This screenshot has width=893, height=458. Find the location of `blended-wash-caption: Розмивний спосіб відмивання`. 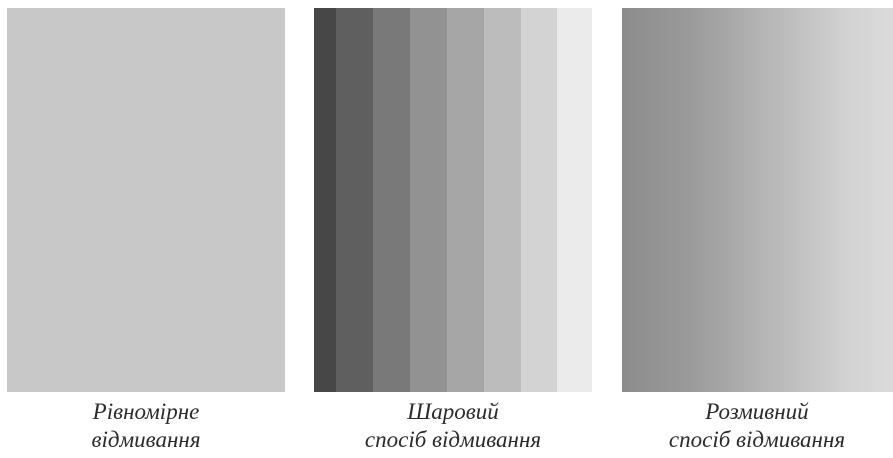

blended-wash-caption: Розмивний спосіб відмивання is located at coordinates (752, 426).